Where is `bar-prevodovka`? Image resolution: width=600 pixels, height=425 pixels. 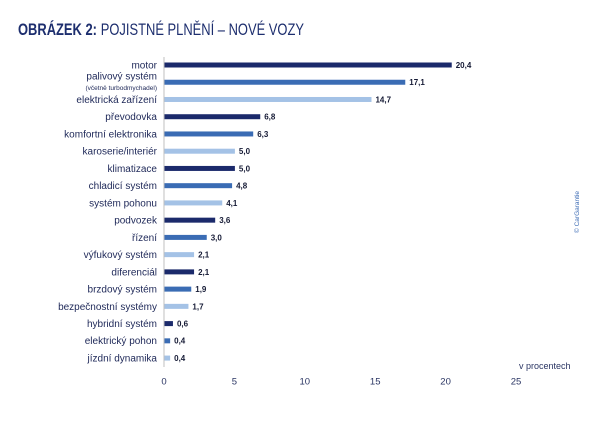 bar-prevodovka is located at coordinates (212, 117).